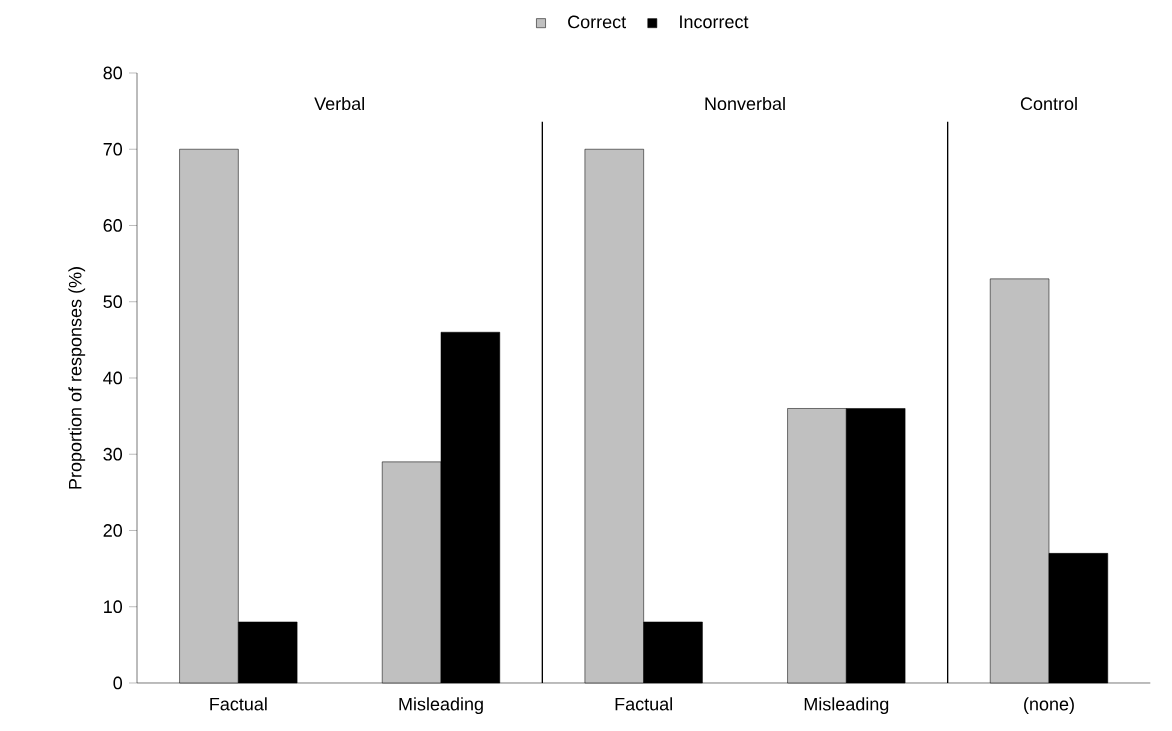 The width and height of the screenshot is (1172, 731). Describe the element at coordinates (113, 530) in the screenshot. I see `y-tick-label: 20` at that location.